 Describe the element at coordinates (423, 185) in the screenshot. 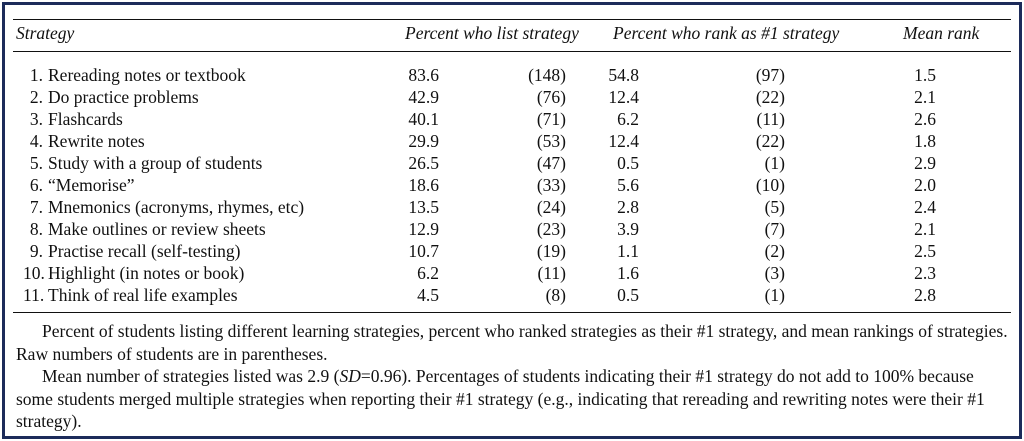

I see `row-percent-list: 18.6` at that location.